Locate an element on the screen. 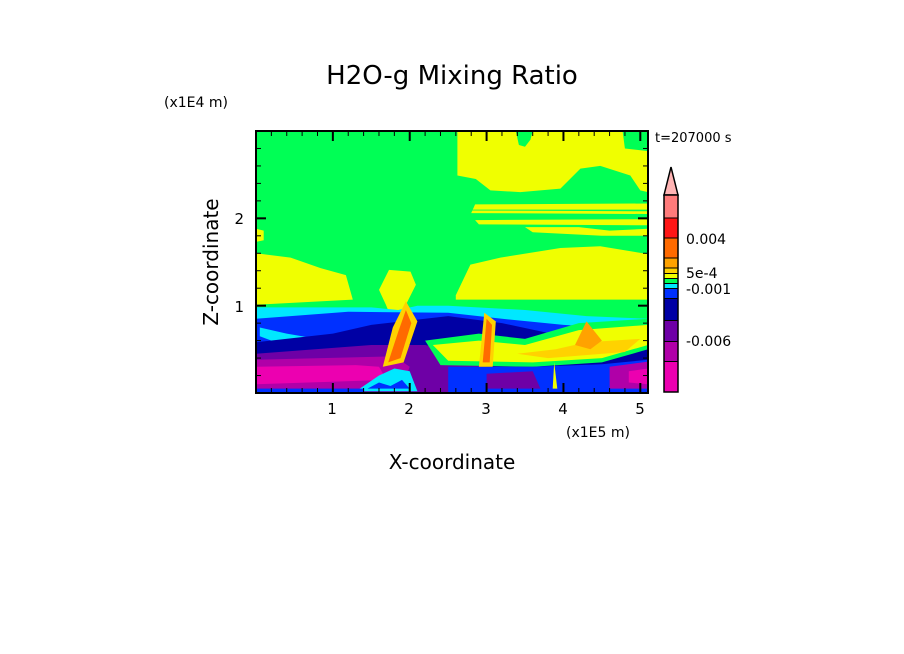 The image size is (904, 654). x-tick-label: 4 is located at coordinates (563, 409).